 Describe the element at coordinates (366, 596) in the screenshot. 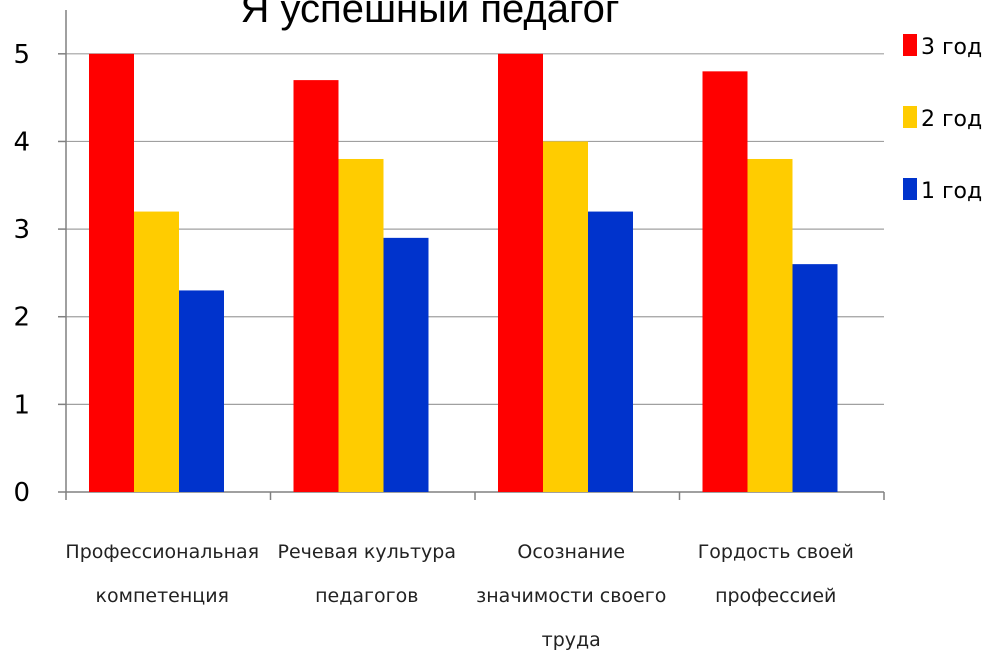

I see `x-category-label-line: педагогов` at that location.